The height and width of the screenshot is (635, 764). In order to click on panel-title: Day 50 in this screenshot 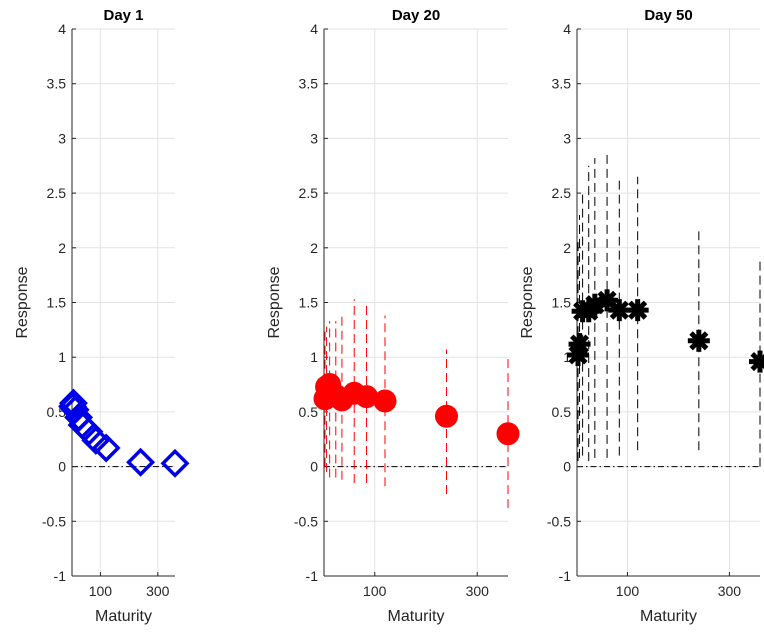, I will do `click(668, 15)`.